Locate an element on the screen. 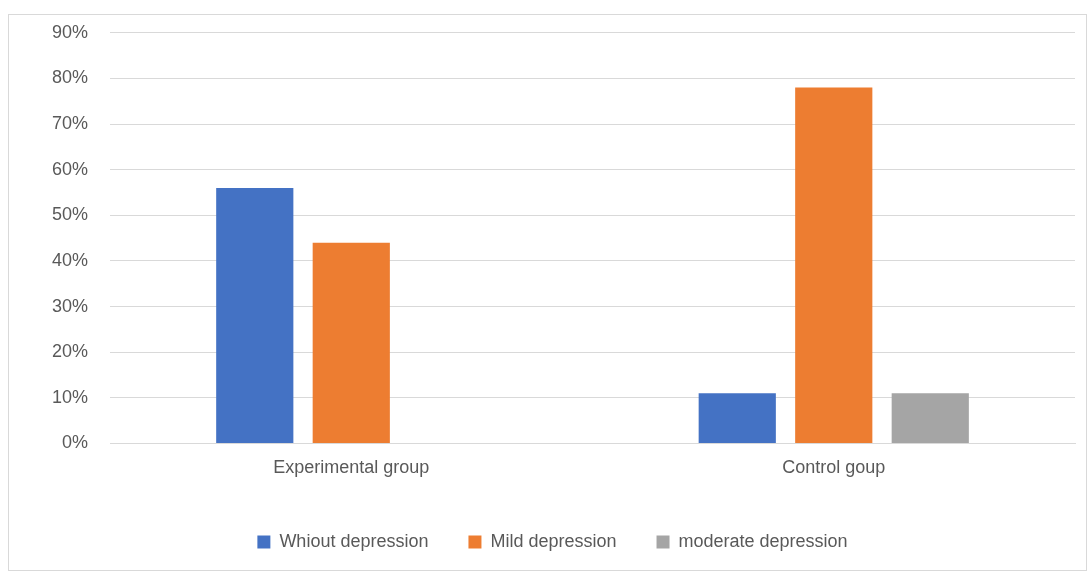  y-tick-label: 90% is located at coordinates (70, 31).